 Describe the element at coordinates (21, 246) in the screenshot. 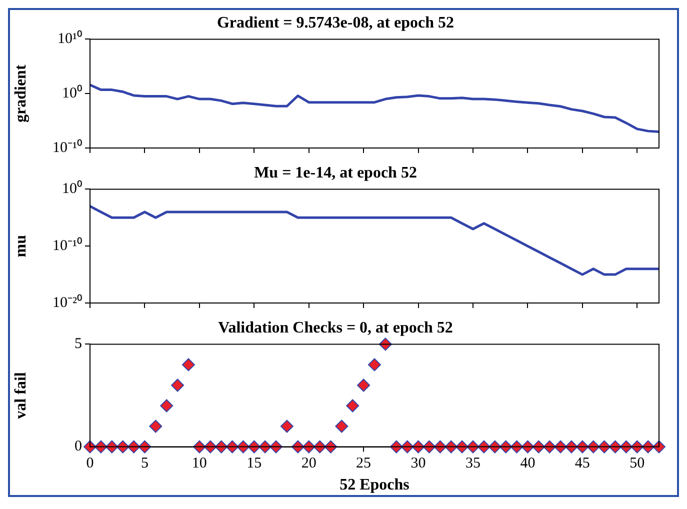

I see `y-axis-title: mu` at that location.